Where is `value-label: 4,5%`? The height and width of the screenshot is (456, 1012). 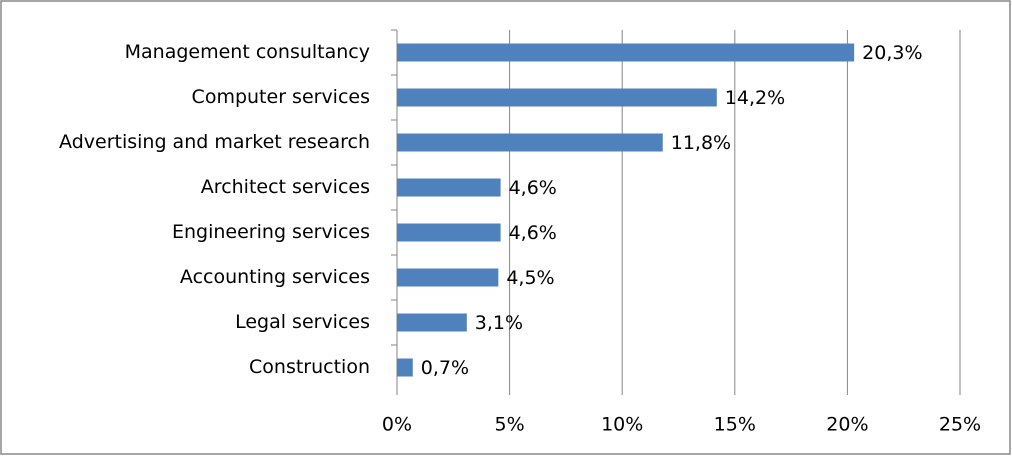 value-label: 4,5% is located at coordinates (530, 278).